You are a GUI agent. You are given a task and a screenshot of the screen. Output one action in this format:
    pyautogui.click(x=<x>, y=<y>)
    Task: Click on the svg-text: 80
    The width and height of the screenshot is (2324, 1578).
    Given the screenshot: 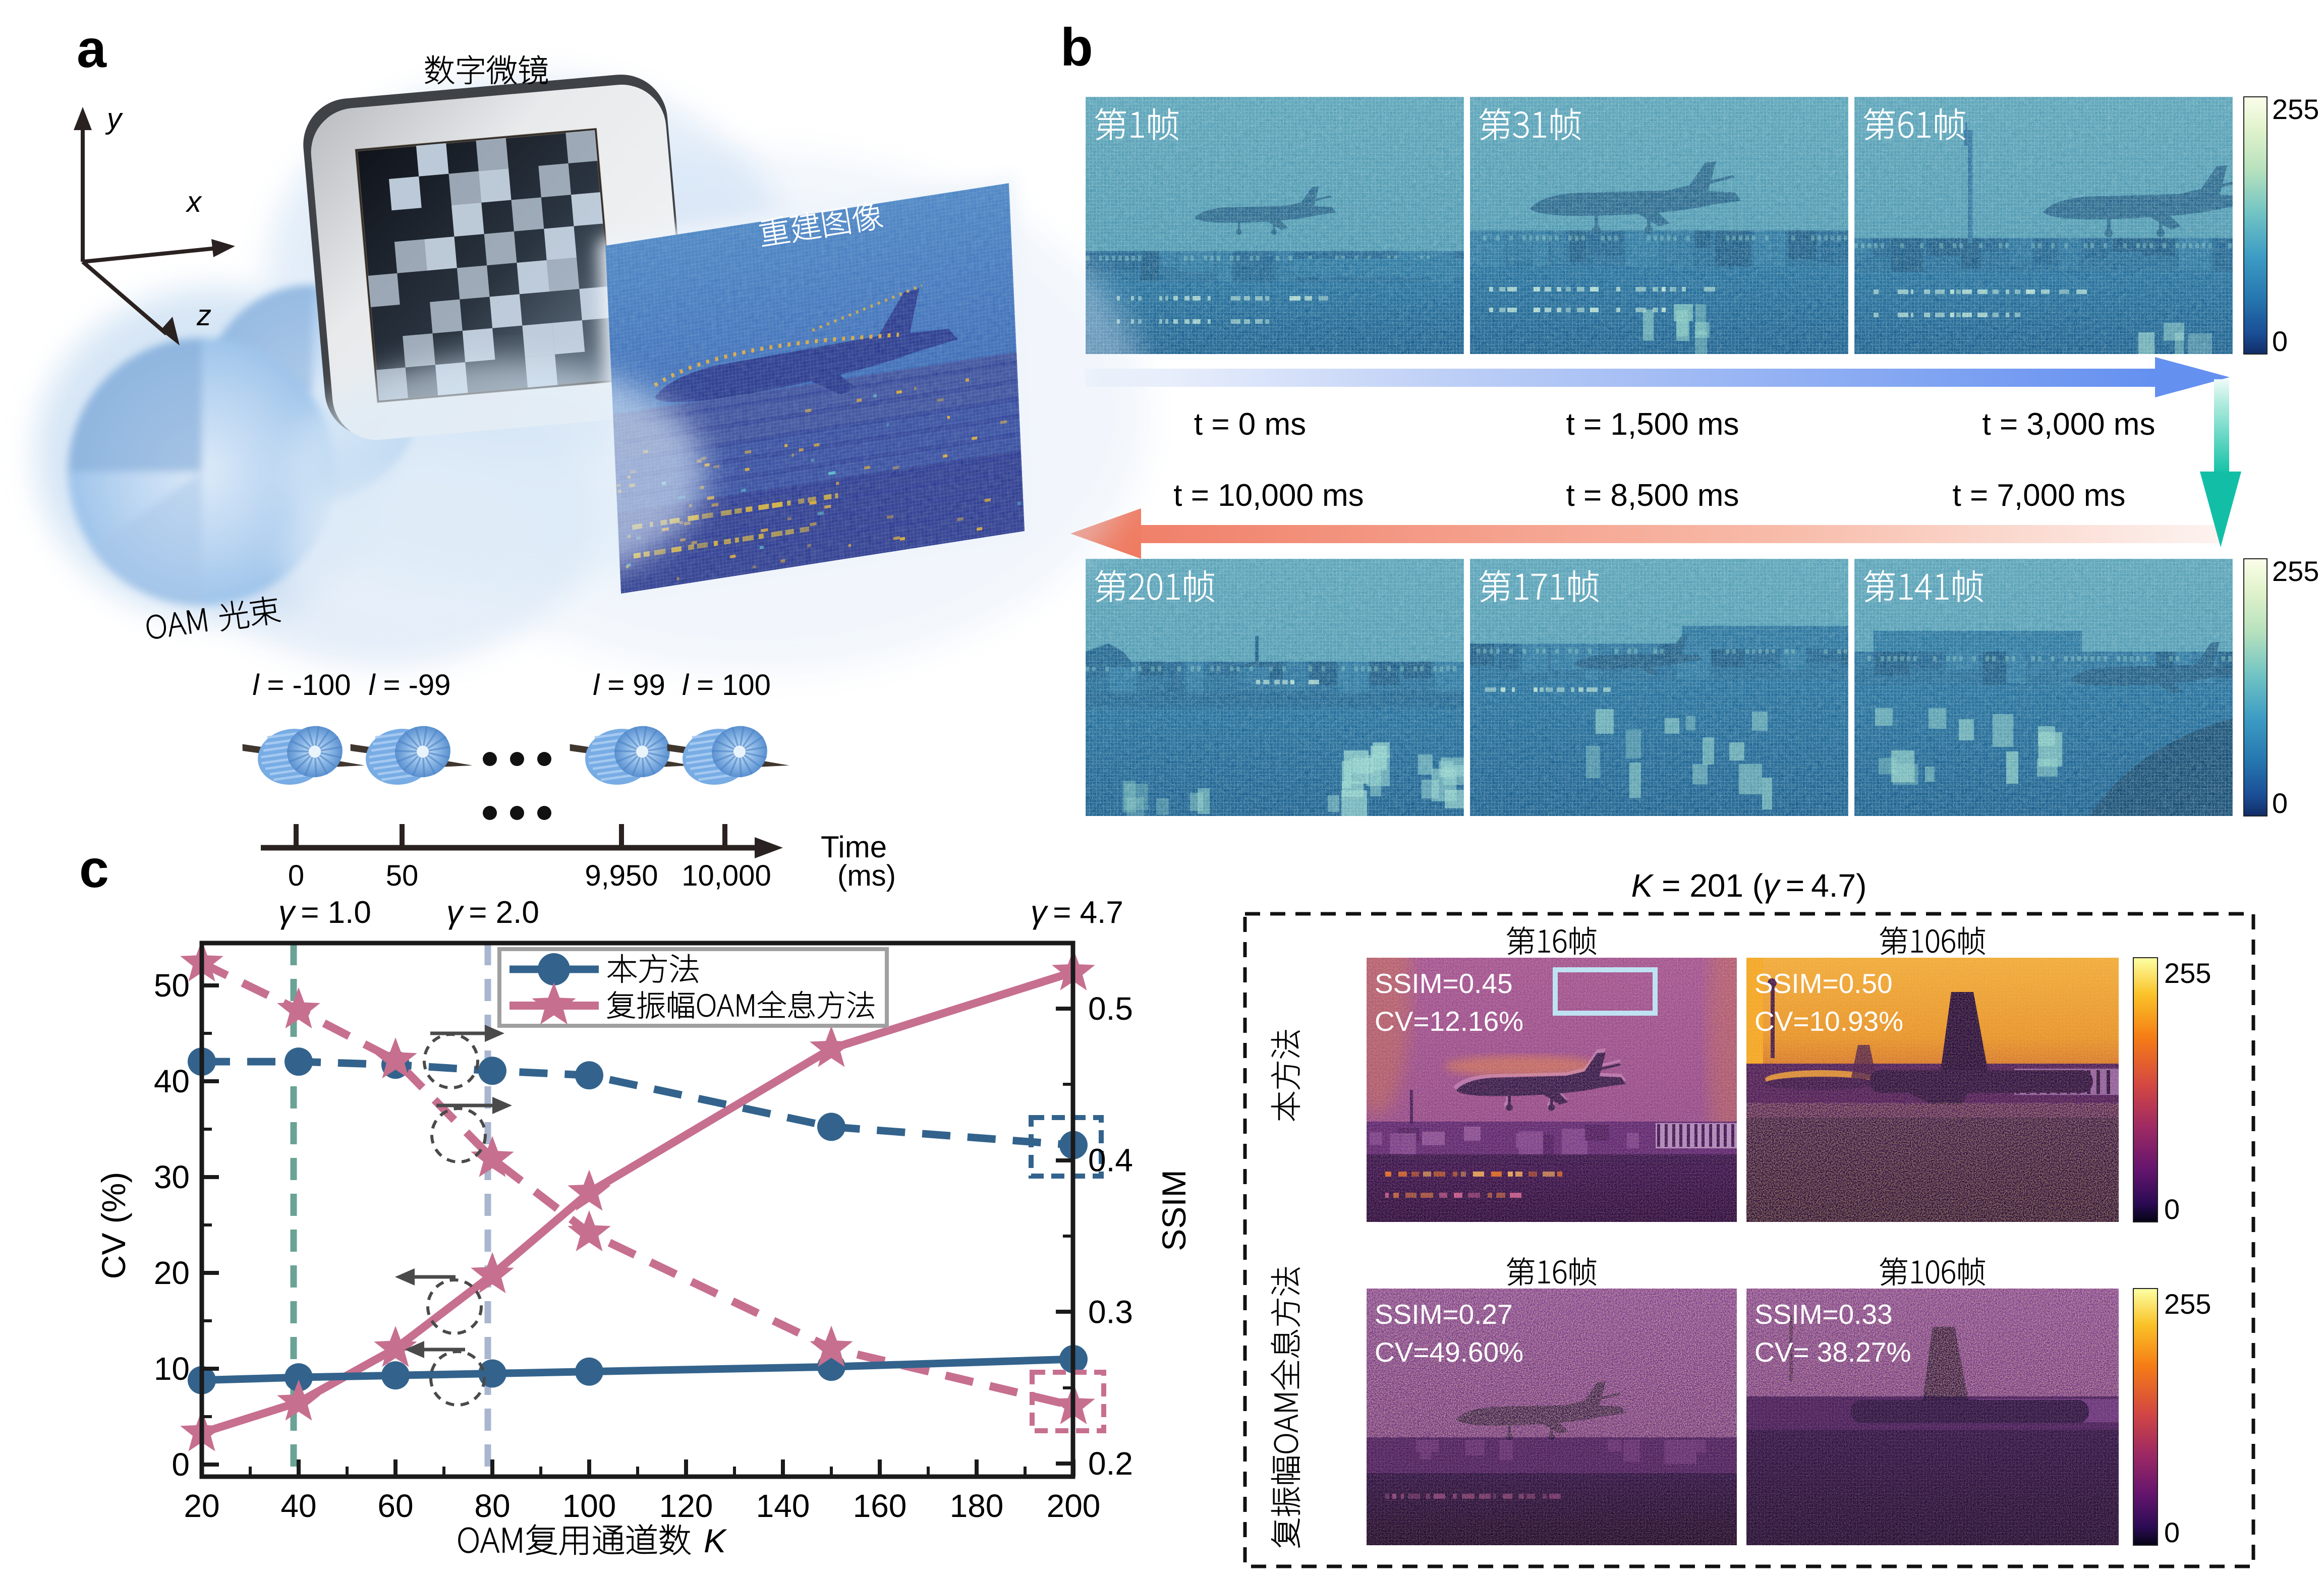 What is the action you would take?
    pyautogui.click(x=492, y=1506)
    